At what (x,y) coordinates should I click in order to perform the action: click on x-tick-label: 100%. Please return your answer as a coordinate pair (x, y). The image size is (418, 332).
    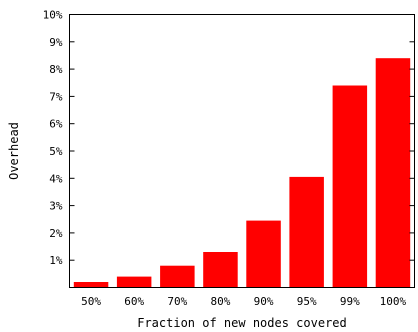
    Looking at the image, I should click on (393, 301).